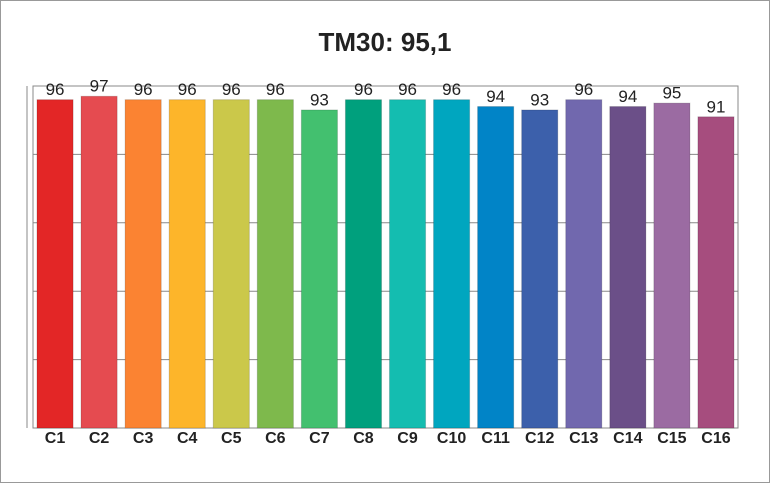 This screenshot has width=770, height=483. I want to click on x-tick-label: C12, so click(539, 438).